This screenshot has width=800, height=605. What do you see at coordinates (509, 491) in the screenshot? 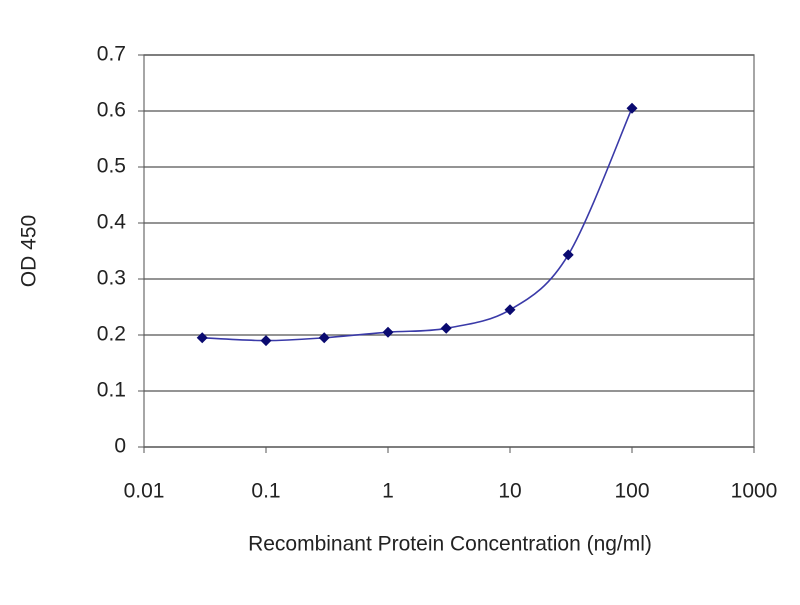
I see `x-tick-label: 10` at bounding box center [509, 491].